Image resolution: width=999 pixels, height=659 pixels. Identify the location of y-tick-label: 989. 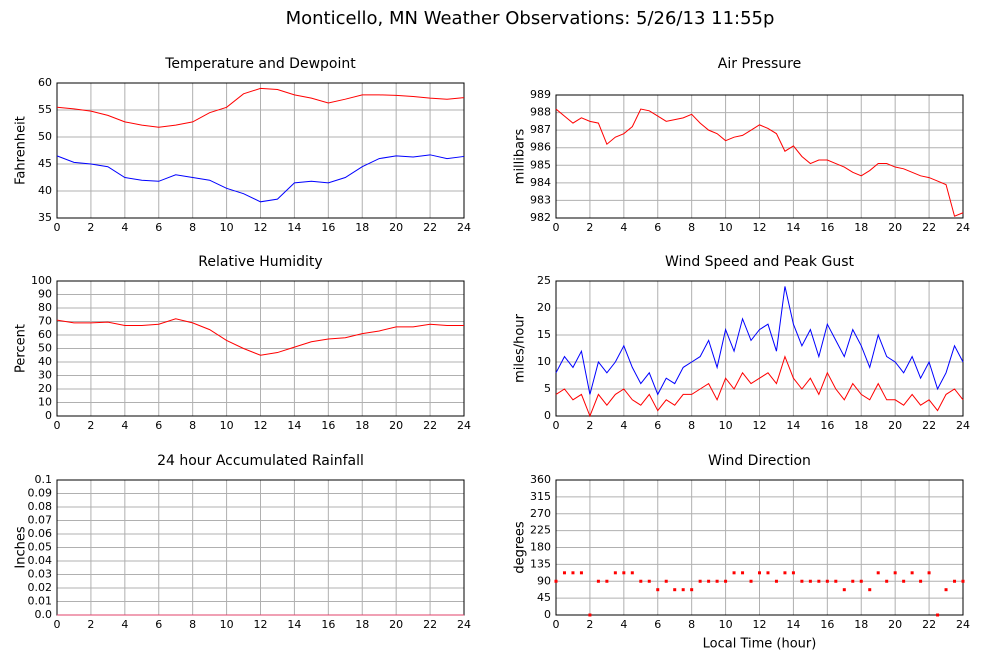
(540, 94).